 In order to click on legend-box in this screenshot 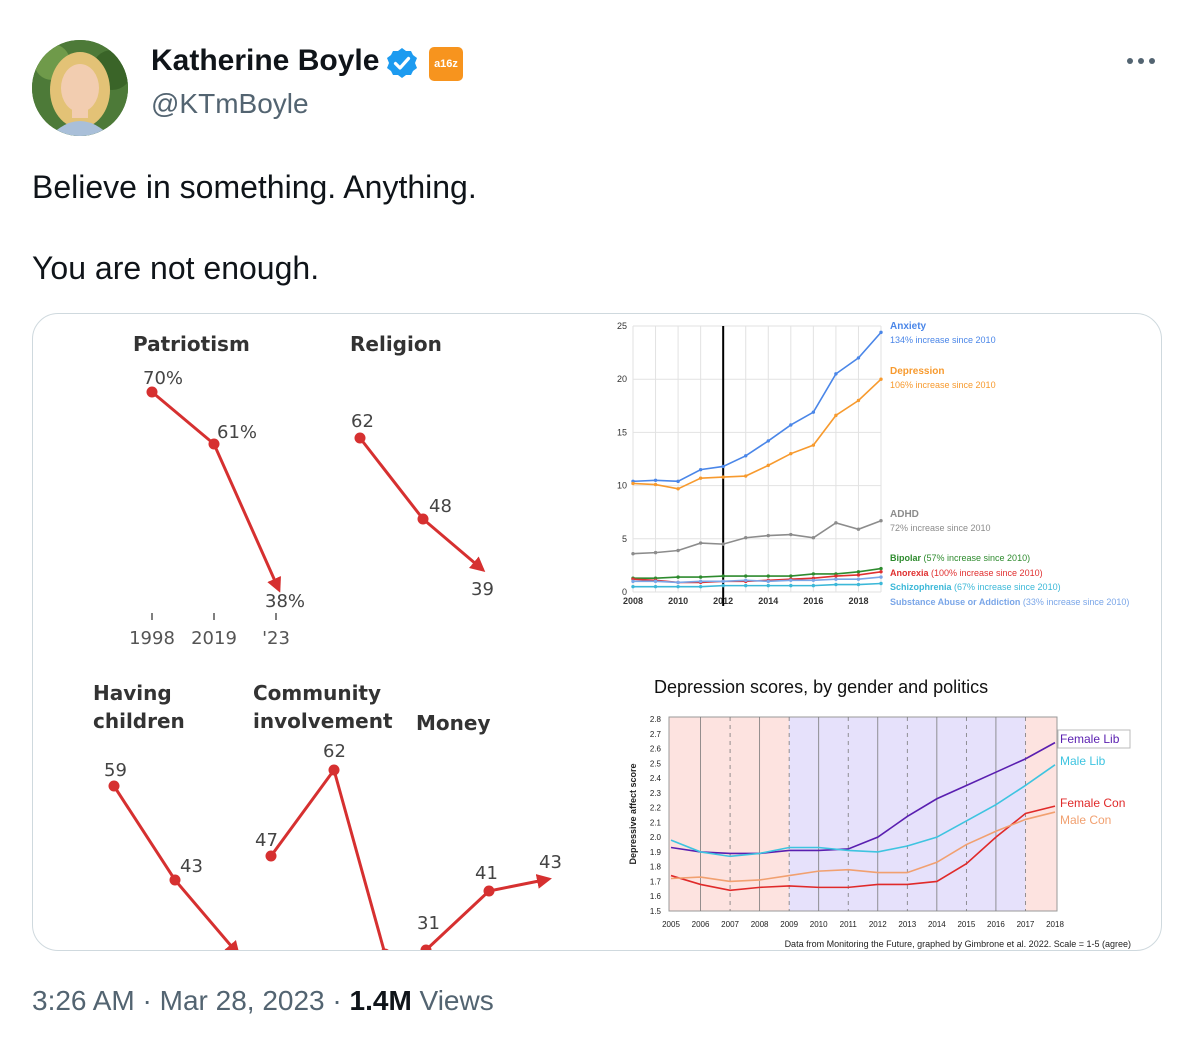, I will do `click(1094, 739)`.